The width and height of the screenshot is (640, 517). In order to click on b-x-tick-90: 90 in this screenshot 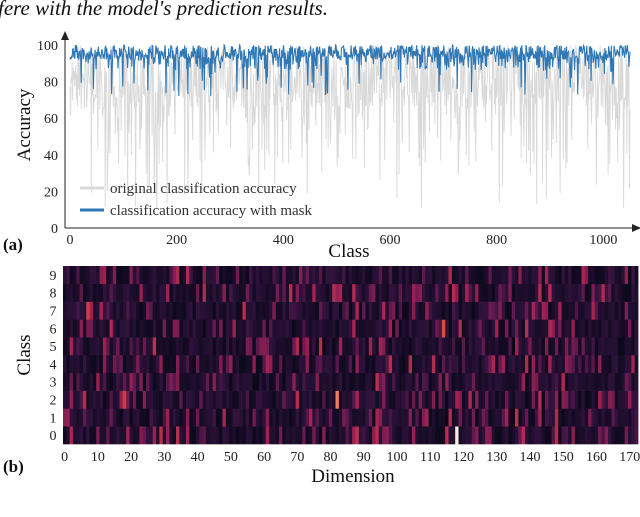, I will do `click(364, 457)`.